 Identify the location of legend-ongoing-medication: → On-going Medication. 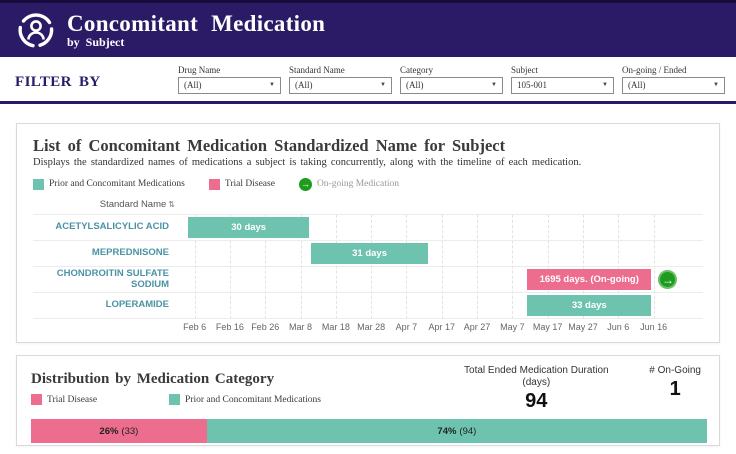
(348, 184).